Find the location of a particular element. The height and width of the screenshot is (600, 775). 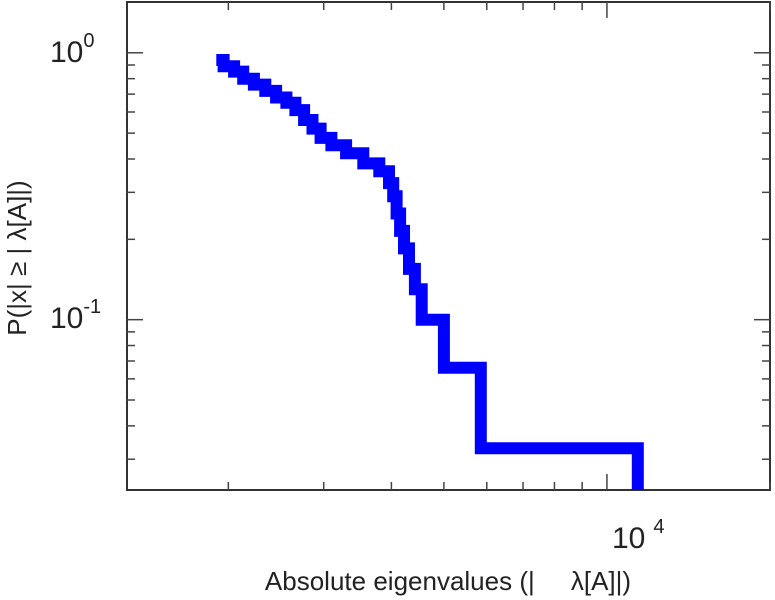

y-tick-label-1: 10⁰ is located at coordinates (72, 49).